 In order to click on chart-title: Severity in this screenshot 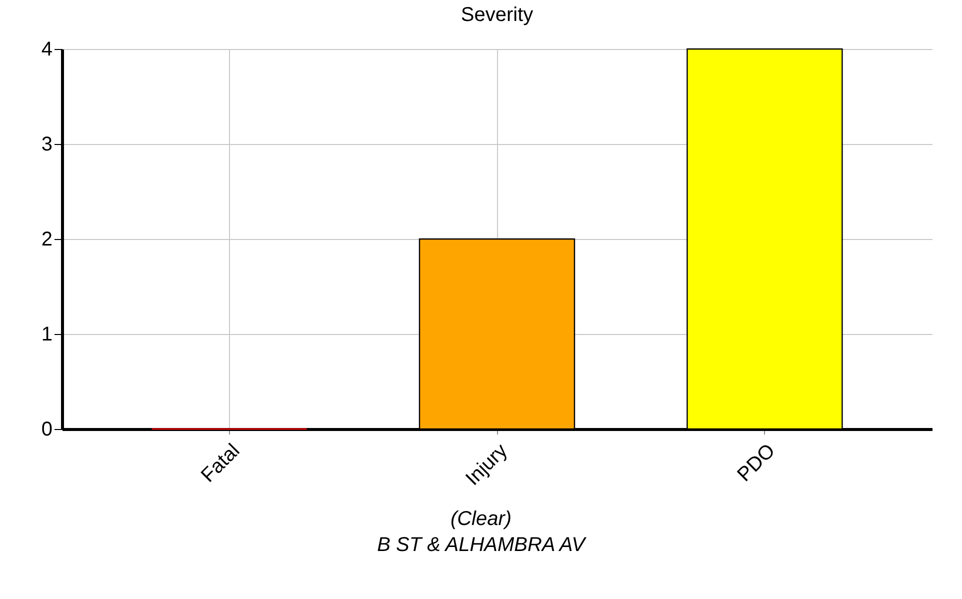, I will do `click(497, 15)`.